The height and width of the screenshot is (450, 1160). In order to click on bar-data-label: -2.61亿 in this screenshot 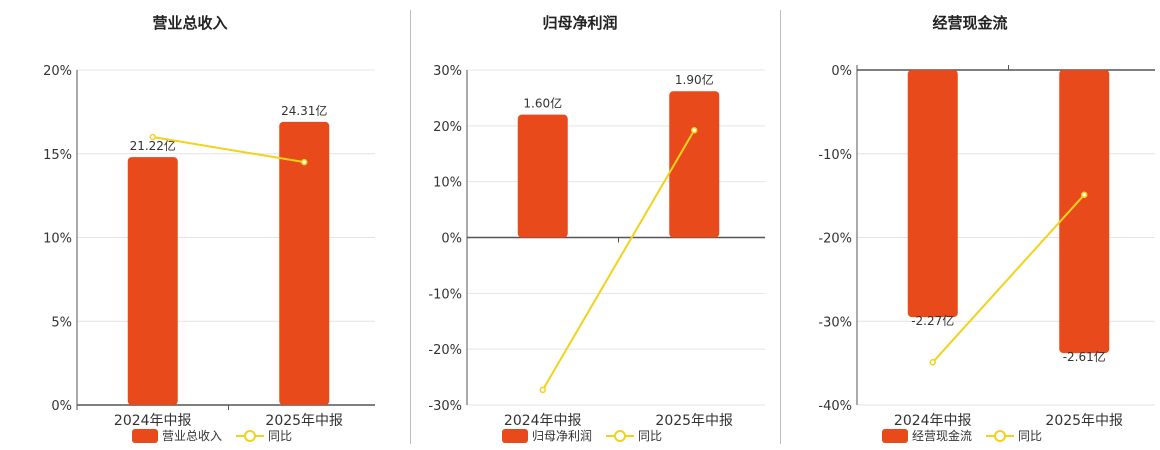, I will do `click(1084, 356)`.